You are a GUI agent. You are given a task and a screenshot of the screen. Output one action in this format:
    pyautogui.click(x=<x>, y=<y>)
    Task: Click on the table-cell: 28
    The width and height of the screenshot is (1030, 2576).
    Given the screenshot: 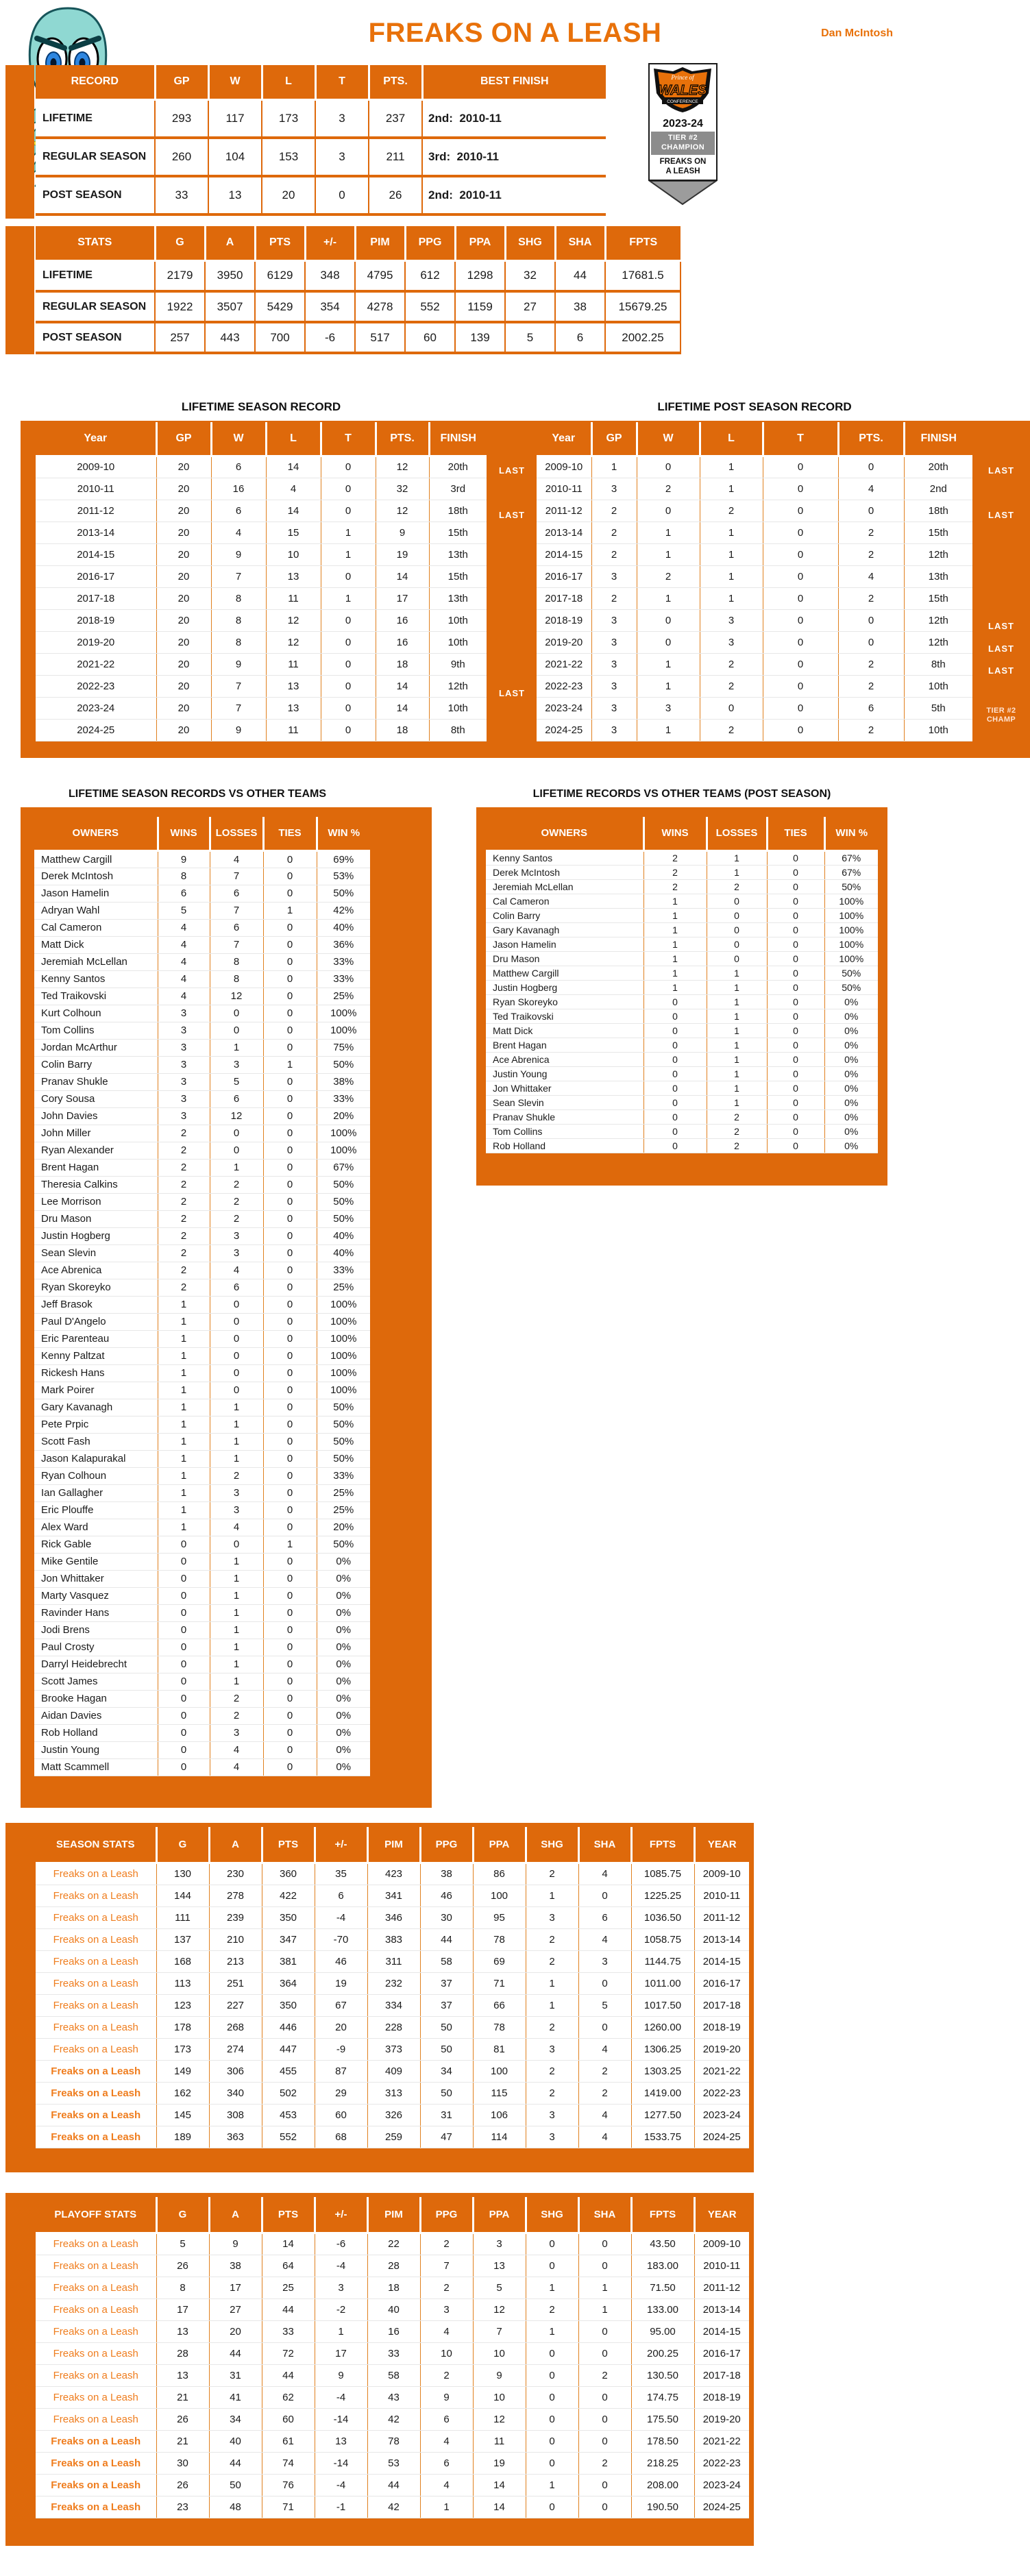 What is the action you would take?
    pyautogui.click(x=394, y=2266)
    